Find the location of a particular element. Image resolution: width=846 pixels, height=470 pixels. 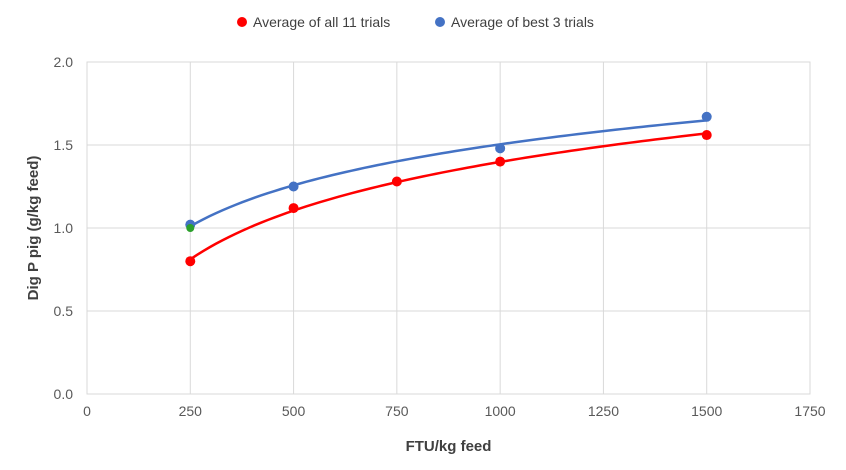

legend-item: Average of all 11 trials is located at coordinates (313, 22).